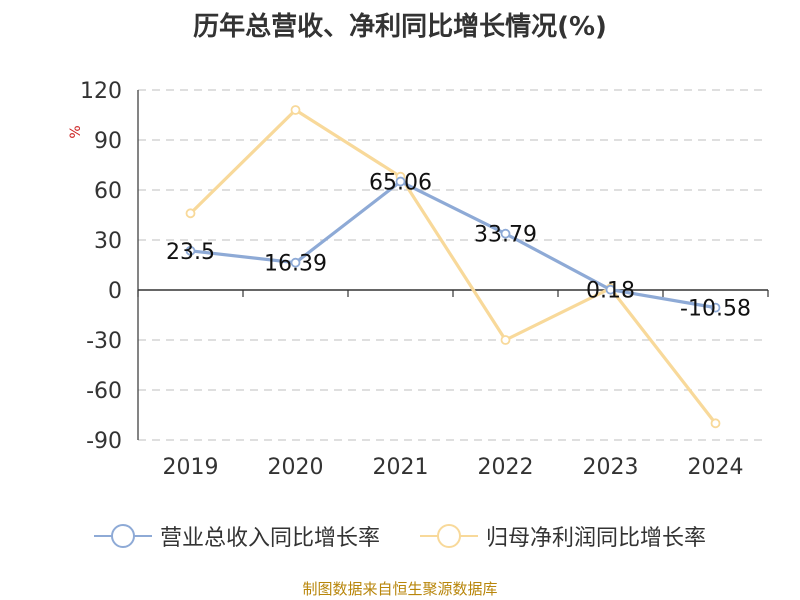 Image resolution: width=800 pixels, height=600 pixels. What do you see at coordinates (449, 536) in the screenshot?
I see `legend-marker-net-profit` at bounding box center [449, 536].